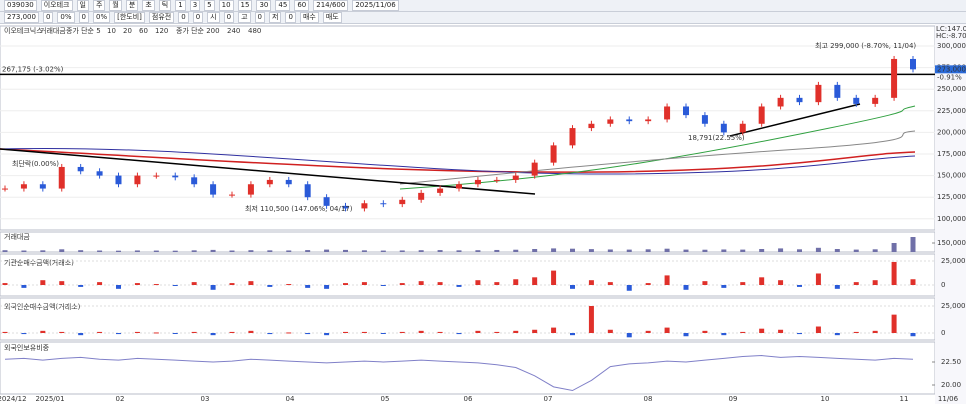 The height and width of the screenshot is (404, 966). What do you see at coordinates (264, 5) in the screenshot?
I see `toolbar-item: 30` at bounding box center [264, 5].